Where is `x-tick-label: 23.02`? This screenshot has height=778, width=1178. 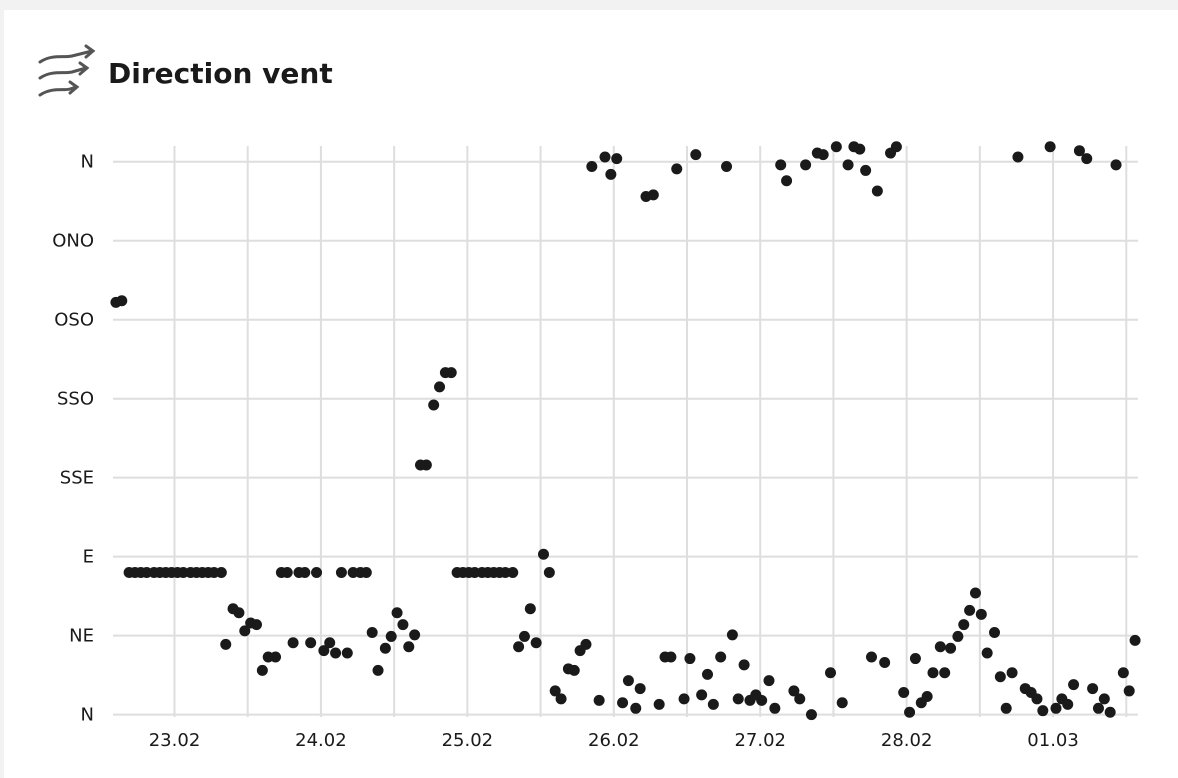
x-tick-label: 23.02 is located at coordinates (175, 740).